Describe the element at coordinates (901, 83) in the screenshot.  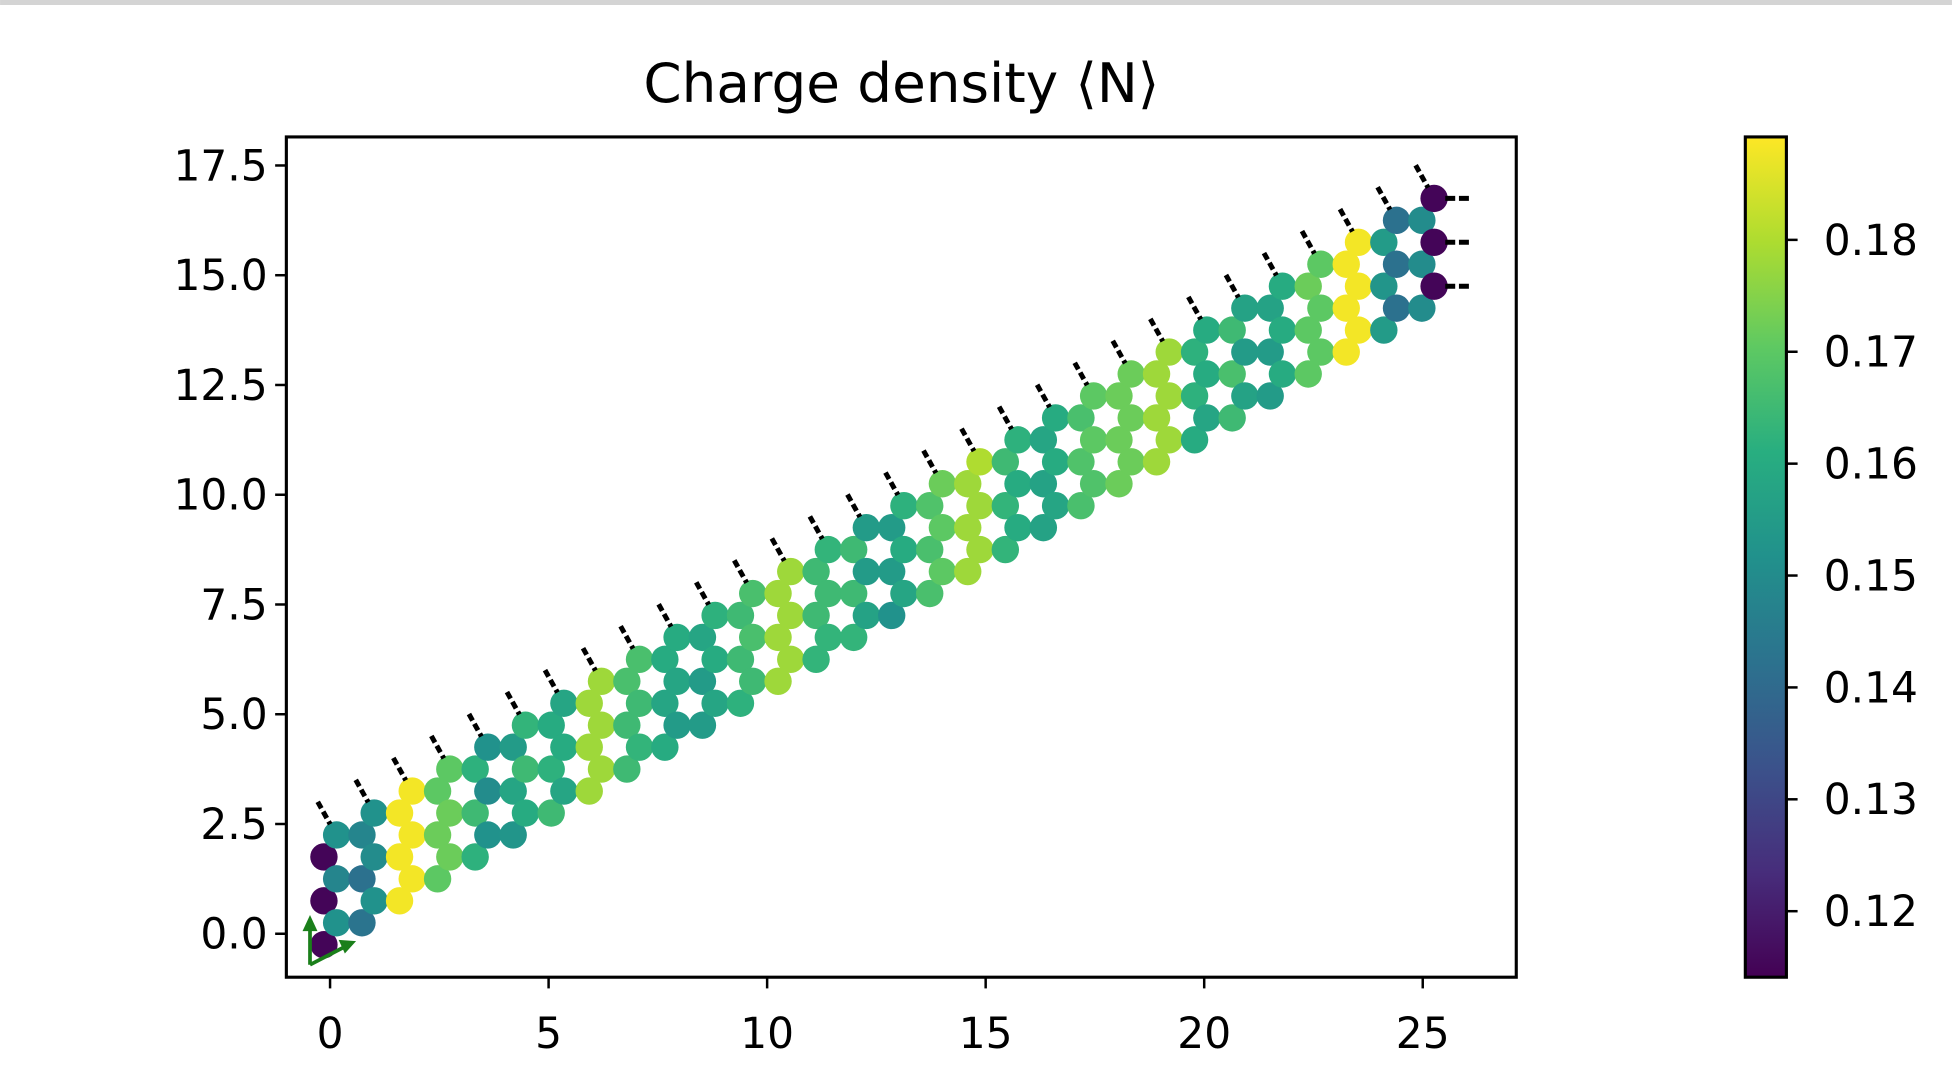
I see `chart-title: Charge density ⟨N⟩` at that location.